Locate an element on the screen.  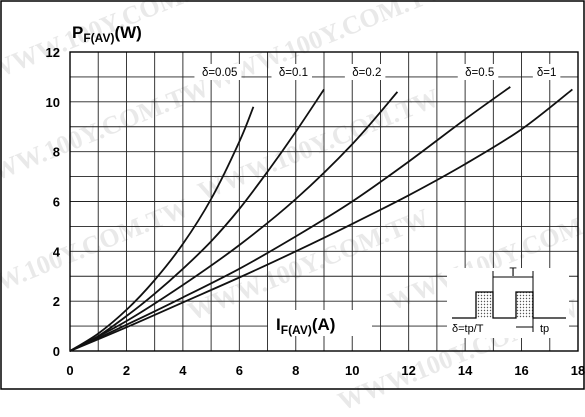
x-tick-label: 4 is located at coordinates (183, 370).